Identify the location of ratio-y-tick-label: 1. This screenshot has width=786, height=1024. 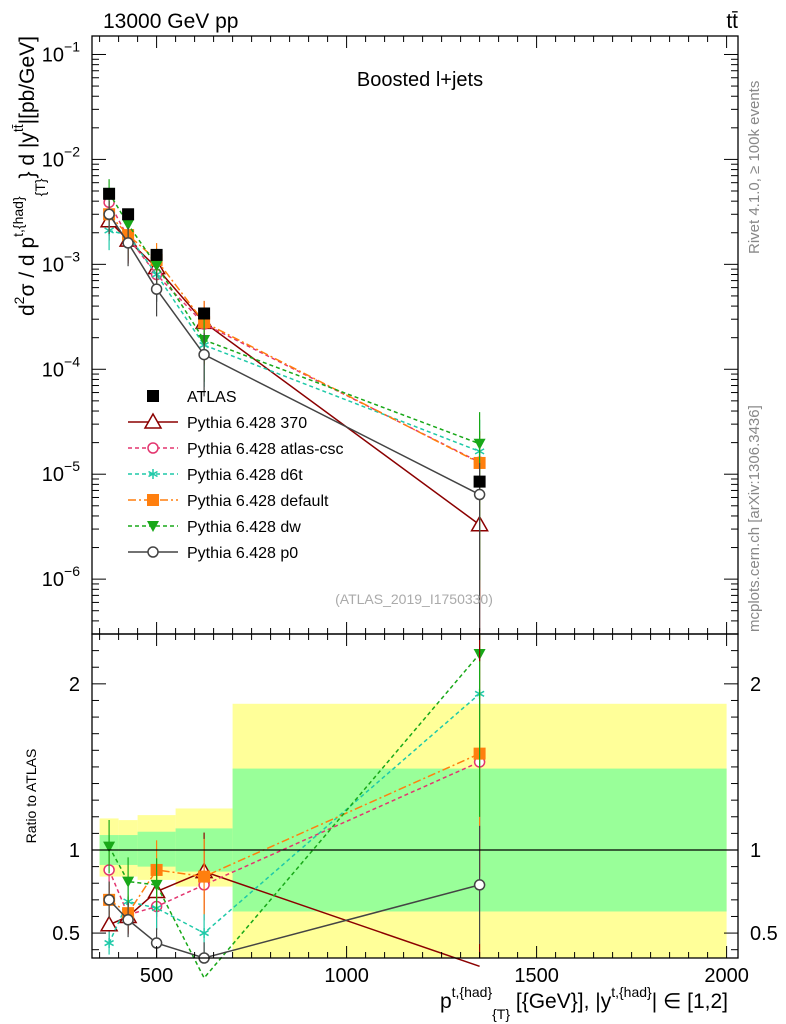
(74, 851).